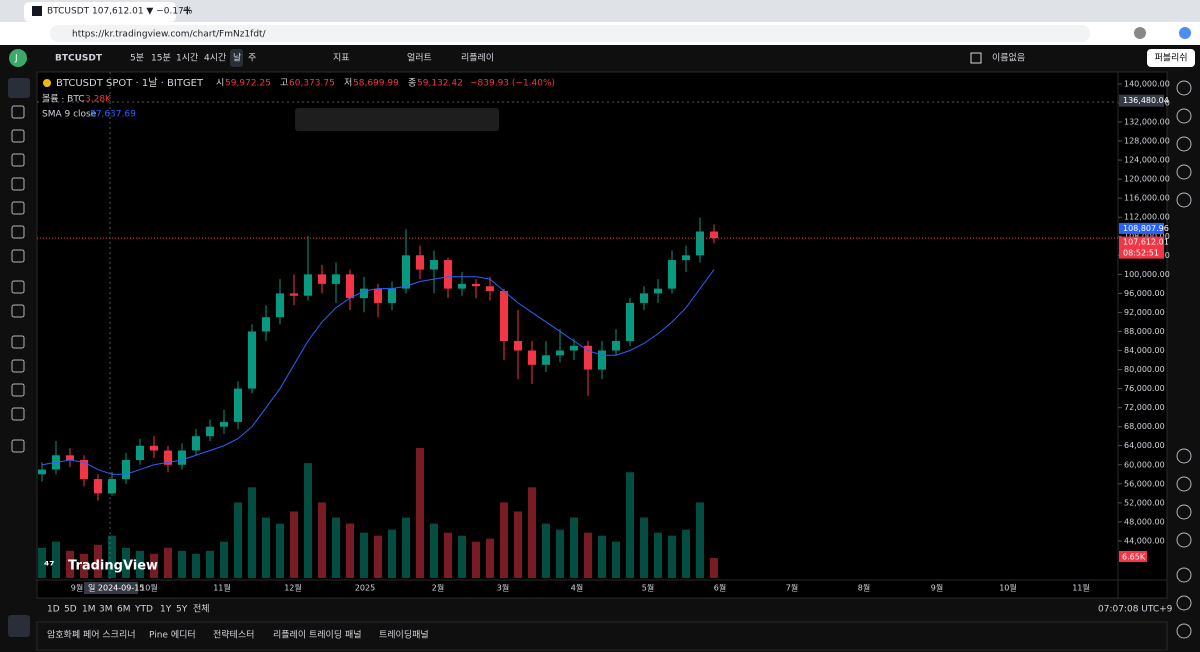 The image size is (1200, 652). Describe the element at coordinates (1147, 217) in the screenshot. I see `y-tick-label: 112,000.00` at that location.